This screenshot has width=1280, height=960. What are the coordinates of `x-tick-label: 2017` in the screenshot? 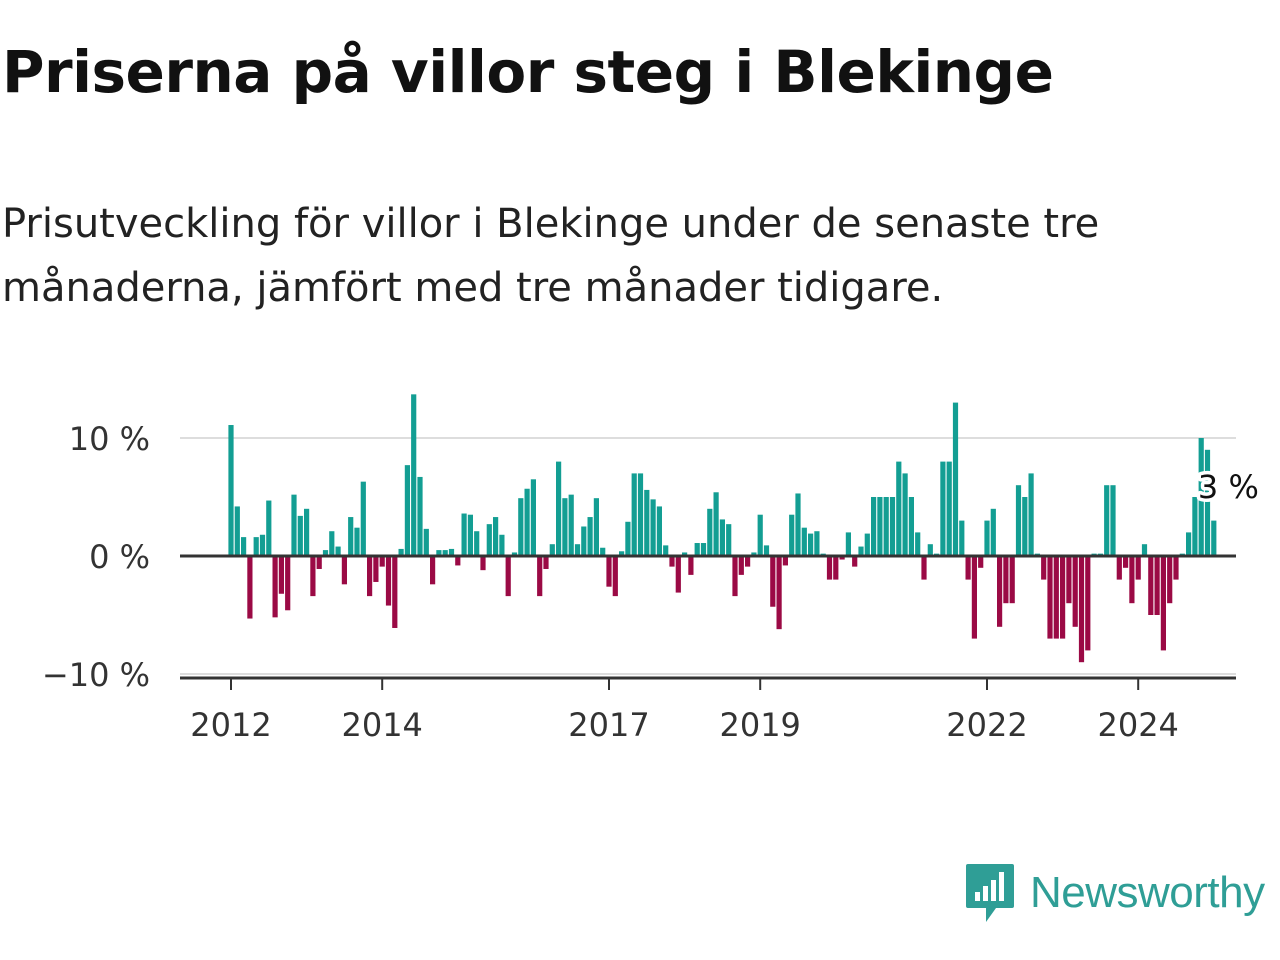 It's located at (608, 725).